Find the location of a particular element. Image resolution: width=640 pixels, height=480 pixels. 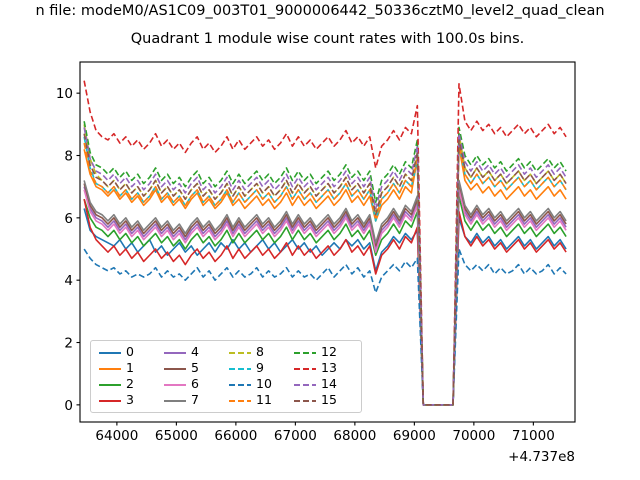

legend-item-12: 12 is located at coordinates (323, 353).